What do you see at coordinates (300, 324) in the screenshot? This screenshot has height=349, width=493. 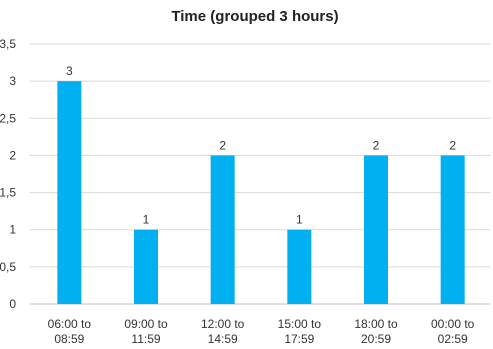 I see `category-label: 15:00 to` at bounding box center [300, 324].